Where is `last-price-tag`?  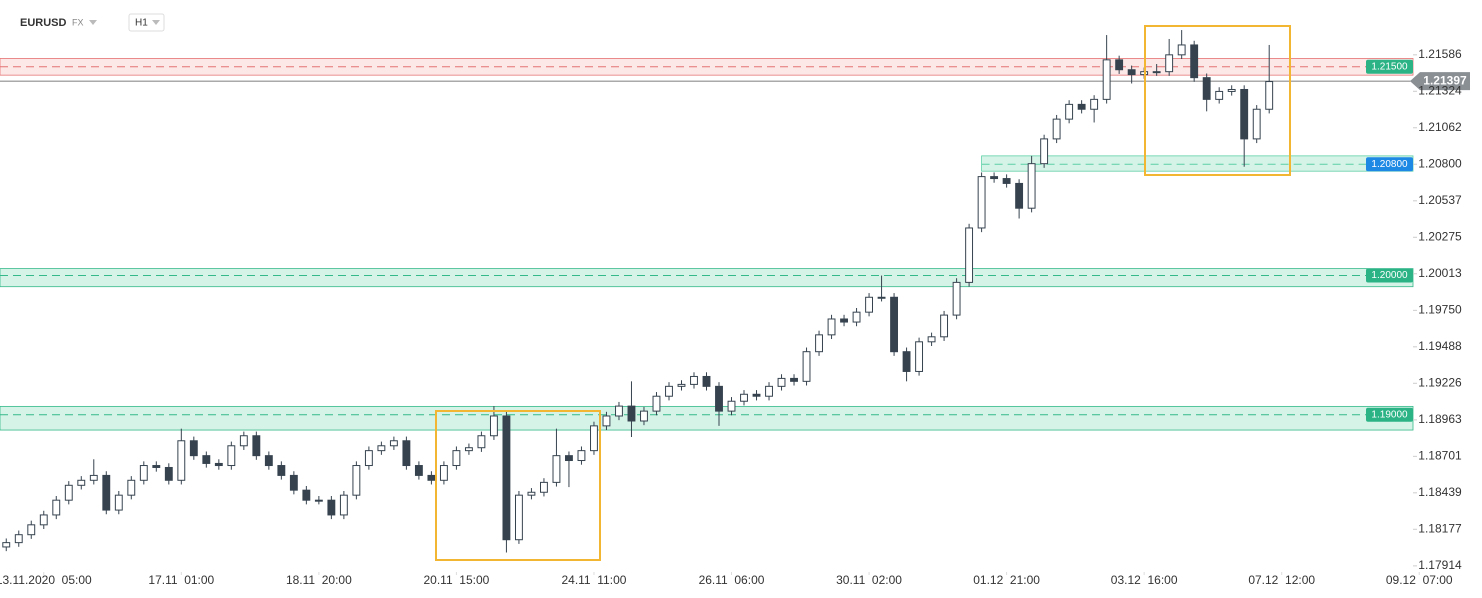
last-price-tag is located at coordinates (1440, 81).